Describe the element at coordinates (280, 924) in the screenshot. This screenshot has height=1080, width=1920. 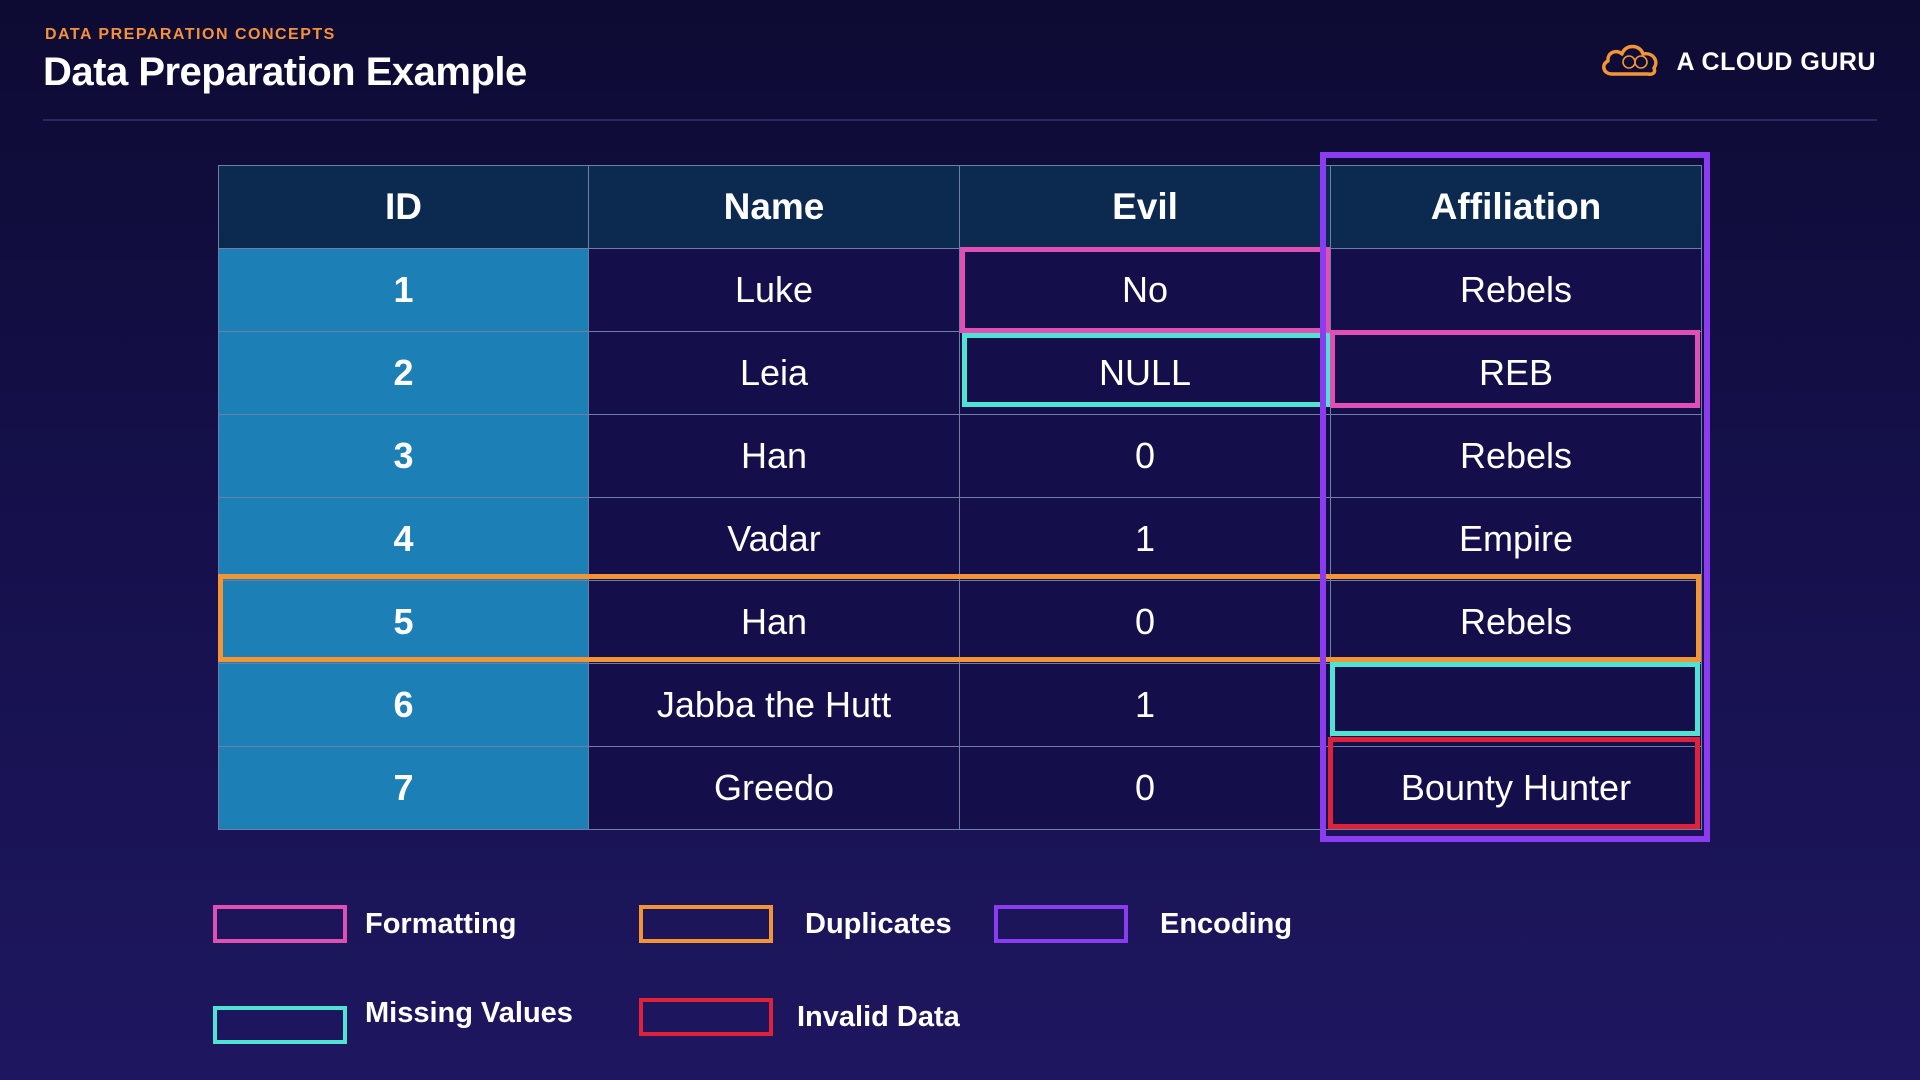
I see `legend-swatch-formatting` at that location.